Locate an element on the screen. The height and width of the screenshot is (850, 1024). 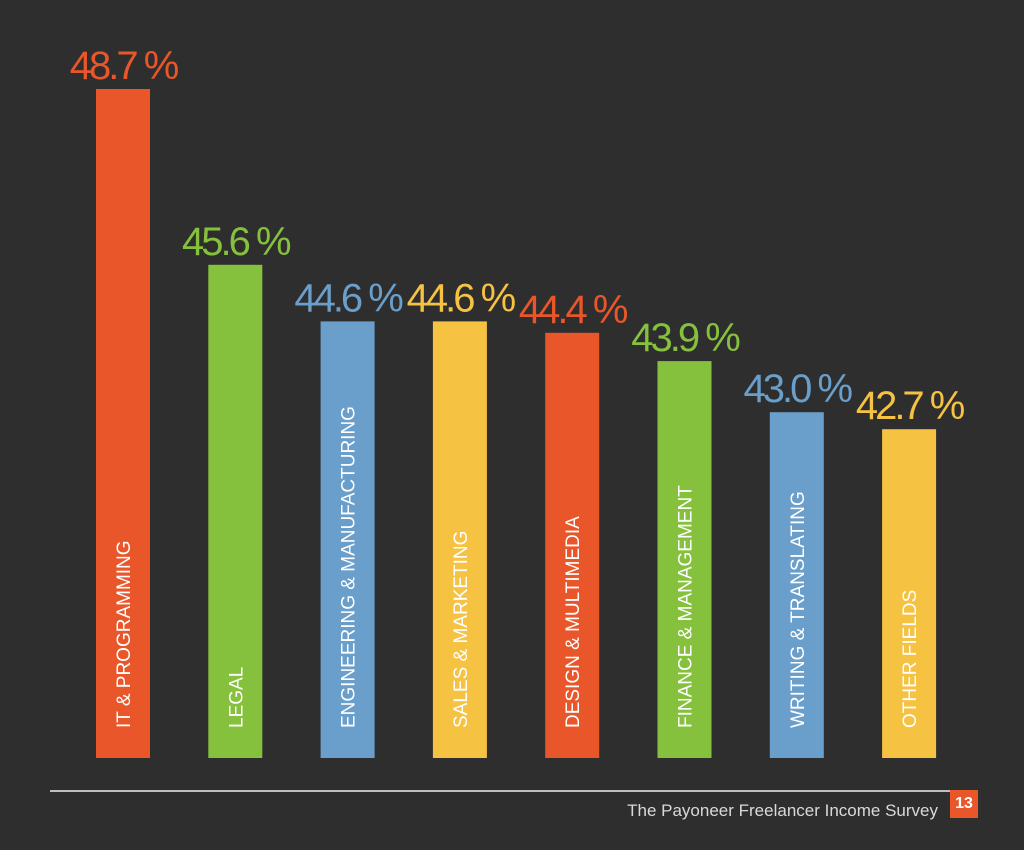
bar-value-label-5: 43.9 % is located at coordinates (685, 338).